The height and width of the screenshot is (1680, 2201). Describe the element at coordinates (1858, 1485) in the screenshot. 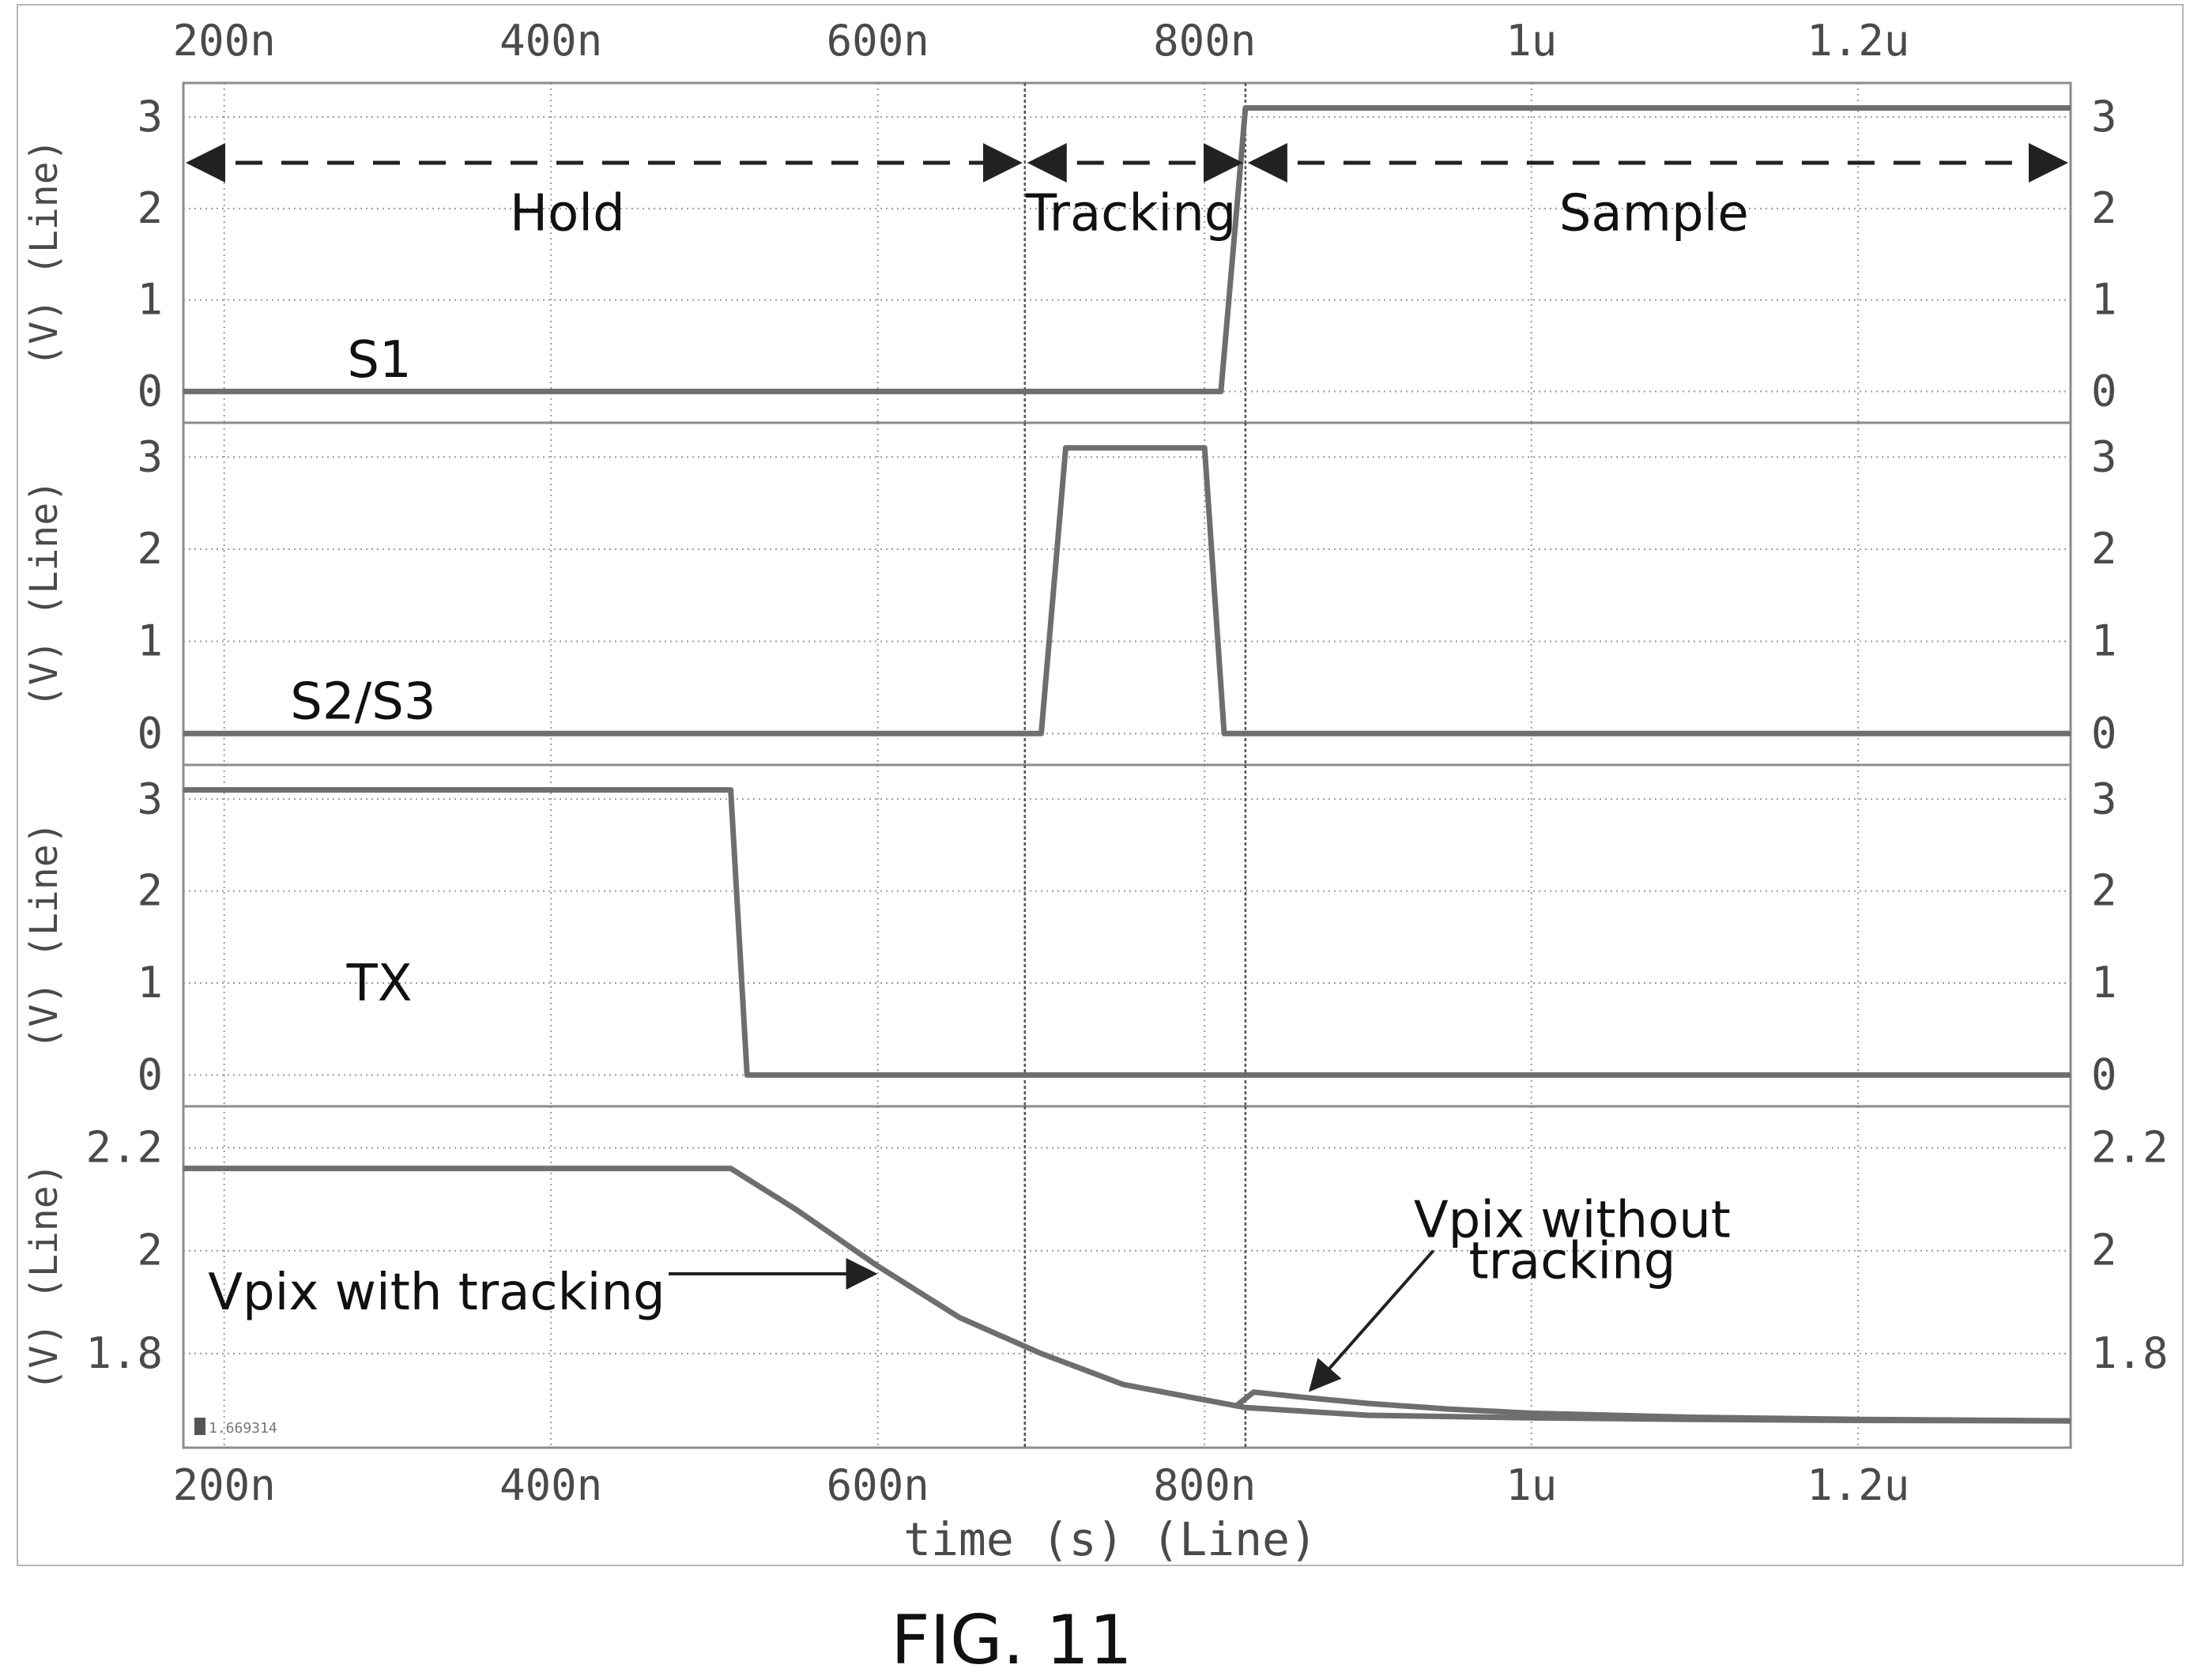

I see `x-tick-label-bottom: 1.2u` at that location.